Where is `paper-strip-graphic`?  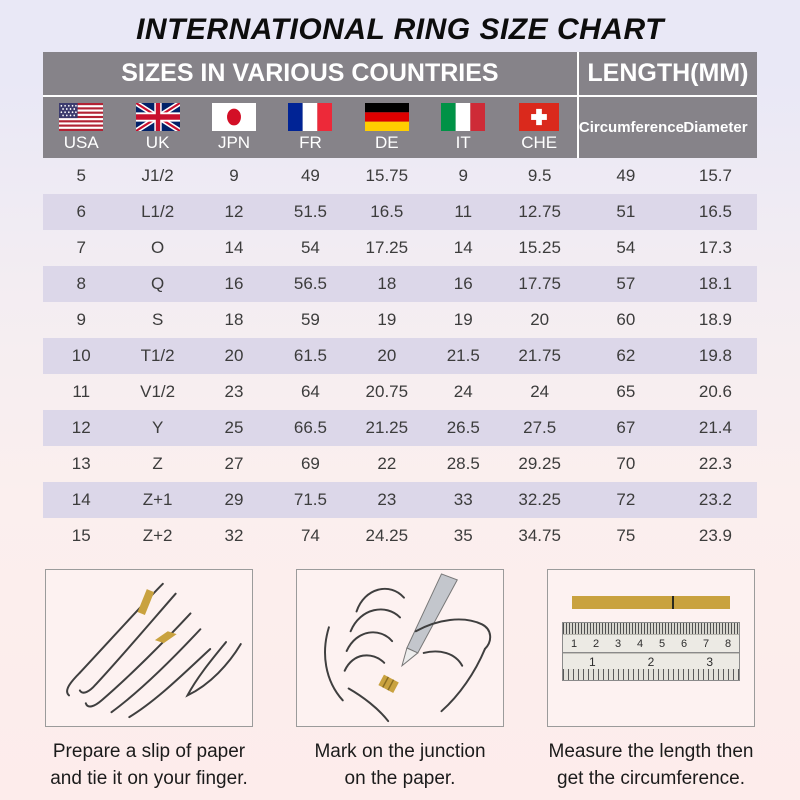 paper-strip-graphic is located at coordinates (651, 602).